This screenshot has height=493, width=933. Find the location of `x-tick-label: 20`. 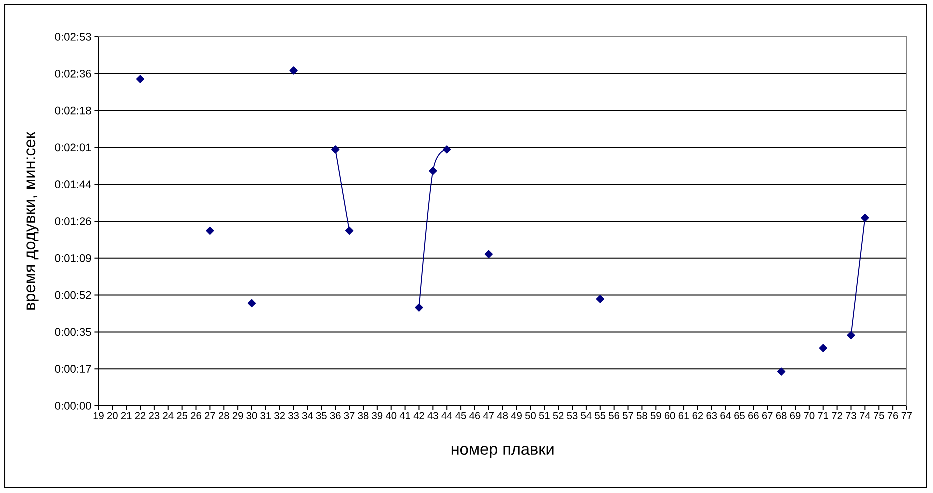

x-tick-label: 20 is located at coordinates (113, 416).